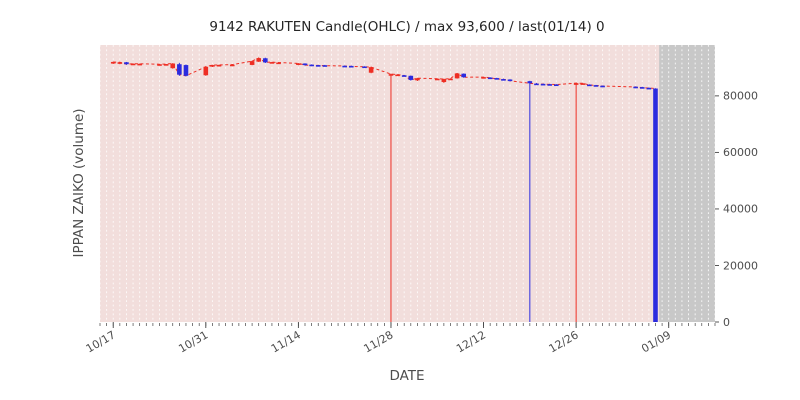 This screenshot has width=800, height=400. I want to click on x-tick-label: 01/09, so click(656, 341).